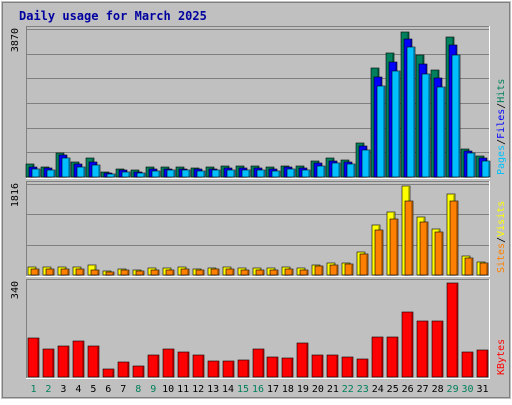  What do you see at coordinates (15, 290) in the screenshot?
I see `y-max-label: 340` at bounding box center [15, 290].